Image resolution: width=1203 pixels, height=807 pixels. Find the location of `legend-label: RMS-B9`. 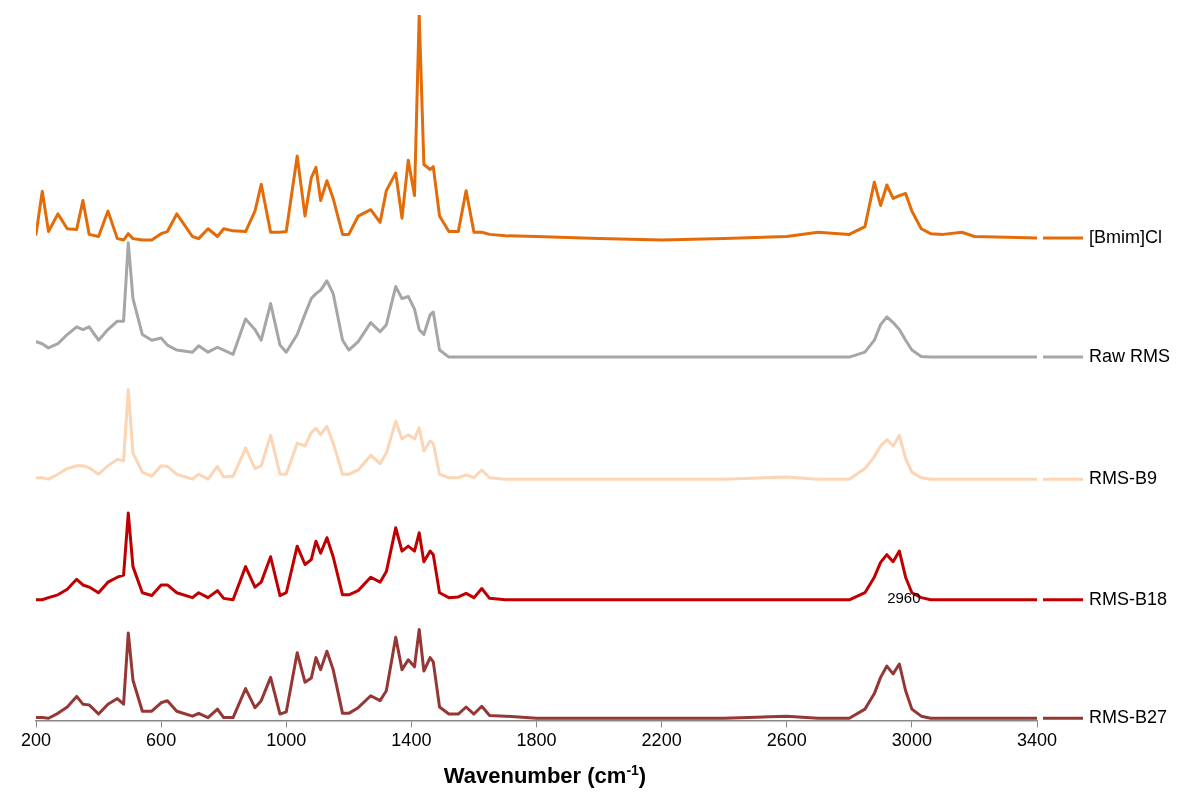

legend-label: RMS-B9 is located at coordinates (1123, 478).